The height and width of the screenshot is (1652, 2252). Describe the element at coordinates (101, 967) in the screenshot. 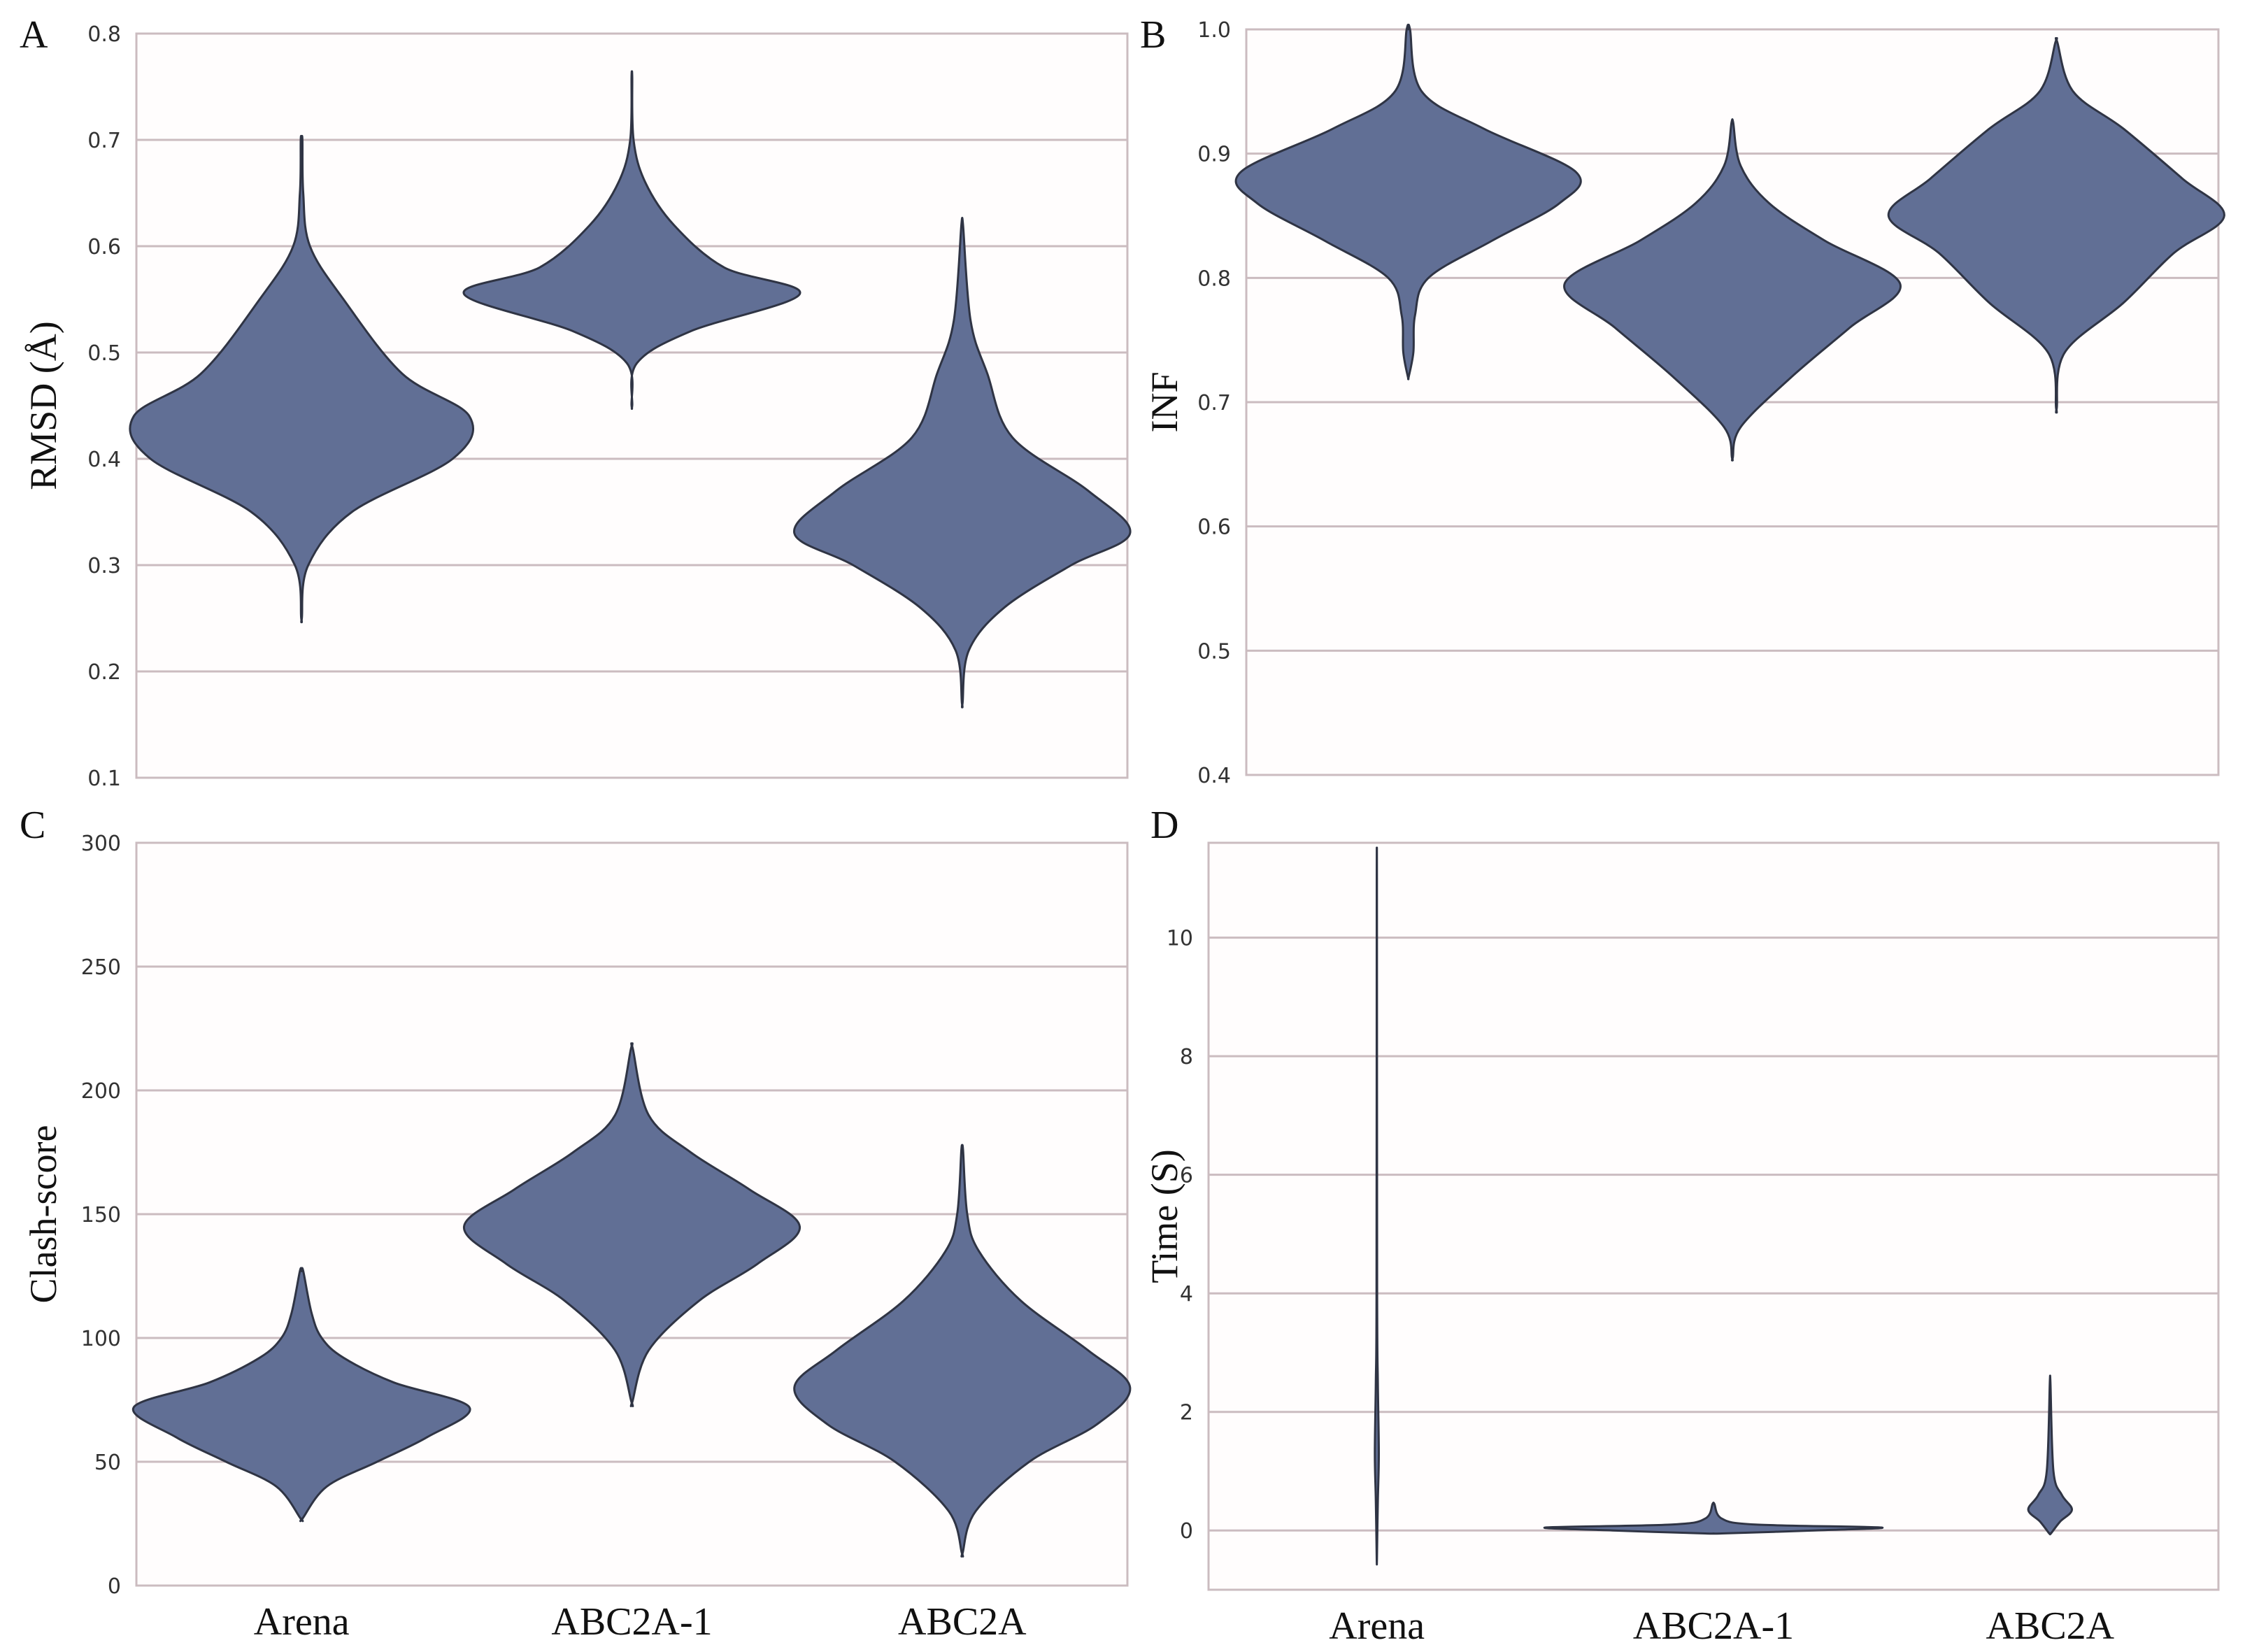

I see `y-tick-label: 250` at that location.